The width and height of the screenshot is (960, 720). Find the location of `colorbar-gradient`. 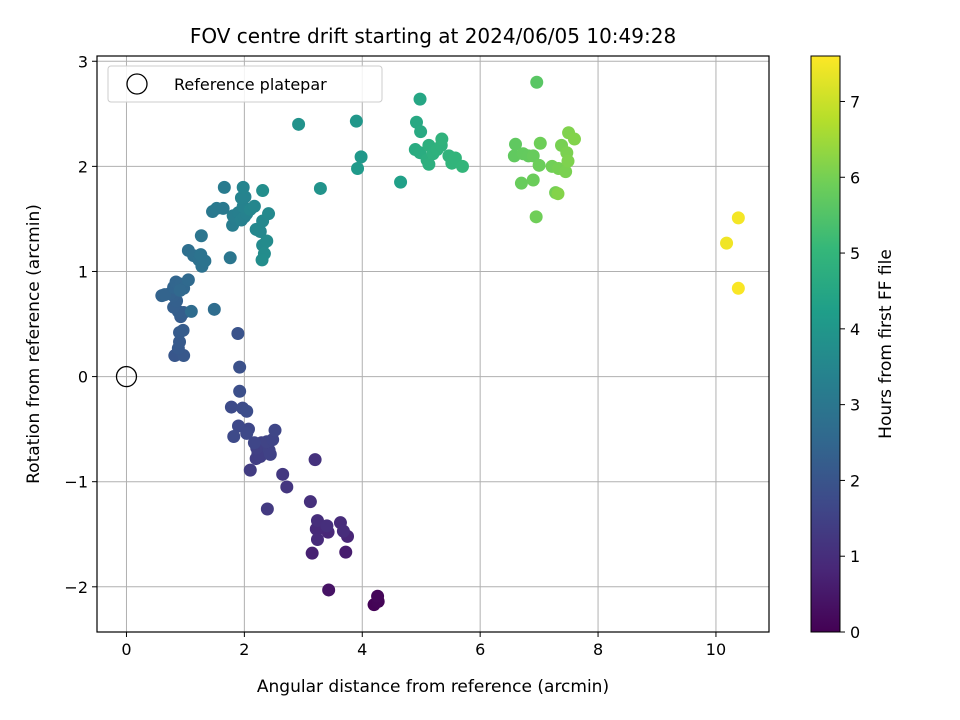

colorbar-gradient is located at coordinates (825, 344).